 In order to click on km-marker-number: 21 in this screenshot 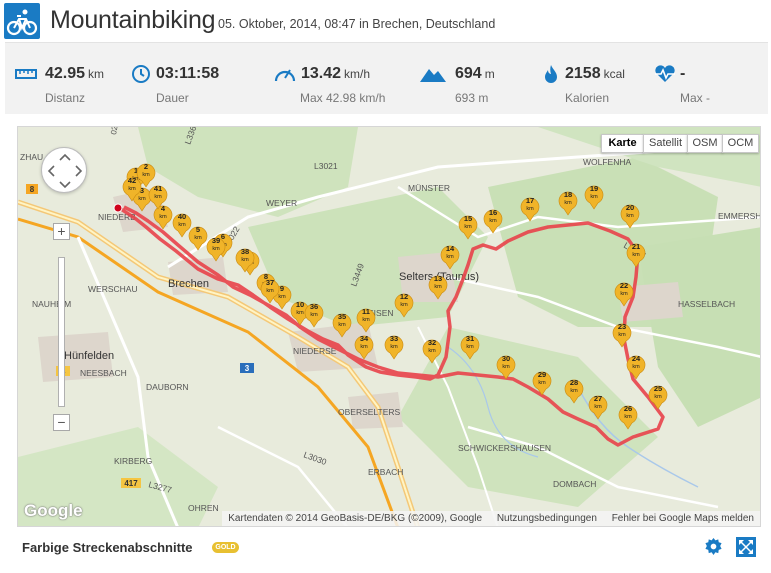, I will do `click(636, 246)`.